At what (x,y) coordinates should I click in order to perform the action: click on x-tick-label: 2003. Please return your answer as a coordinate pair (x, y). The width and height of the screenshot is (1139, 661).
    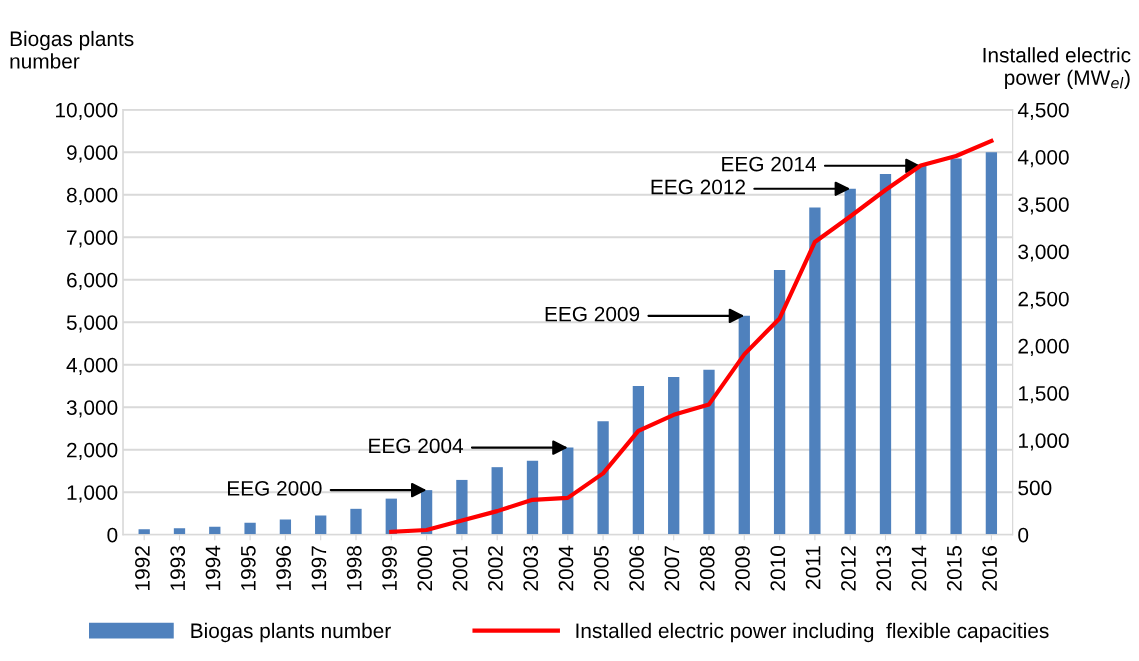
    Looking at the image, I should click on (531, 568).